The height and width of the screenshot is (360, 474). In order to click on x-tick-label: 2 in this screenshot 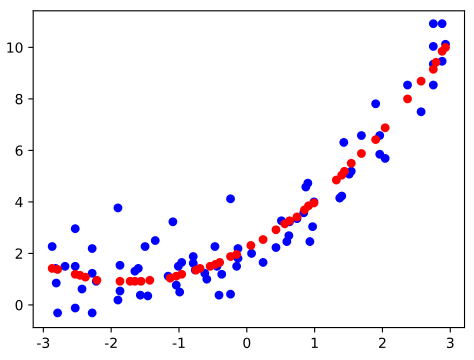, I will do `click(382, 343)`.